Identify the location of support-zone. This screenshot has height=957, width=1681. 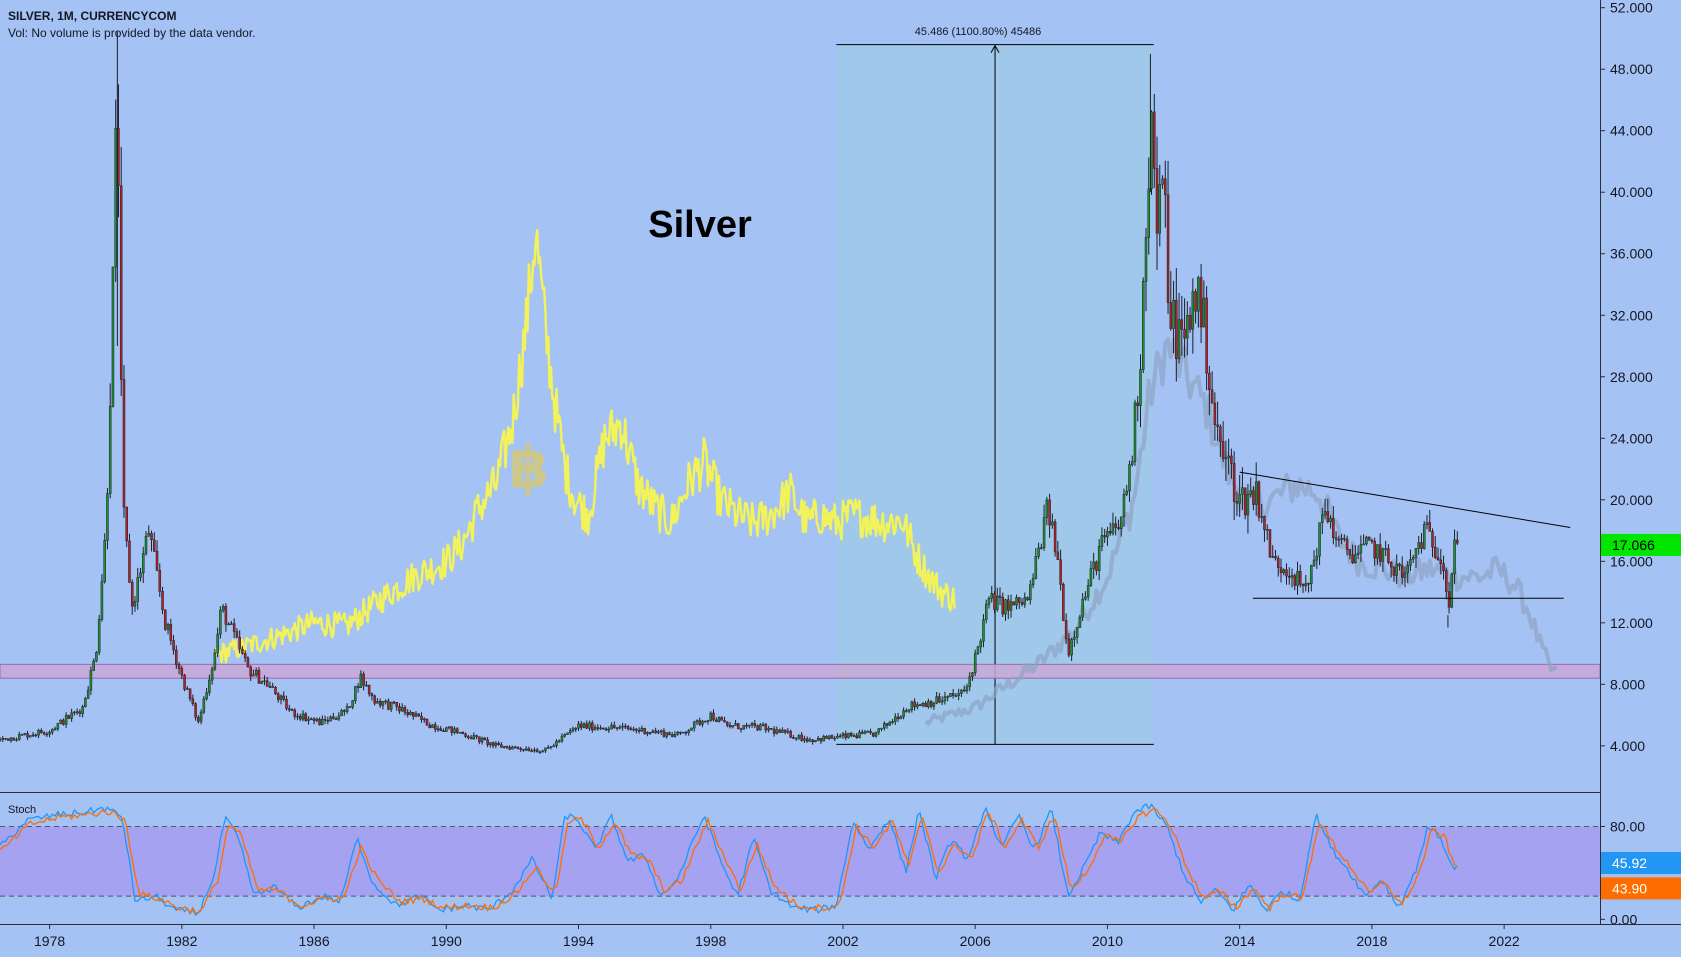
(800, 671).